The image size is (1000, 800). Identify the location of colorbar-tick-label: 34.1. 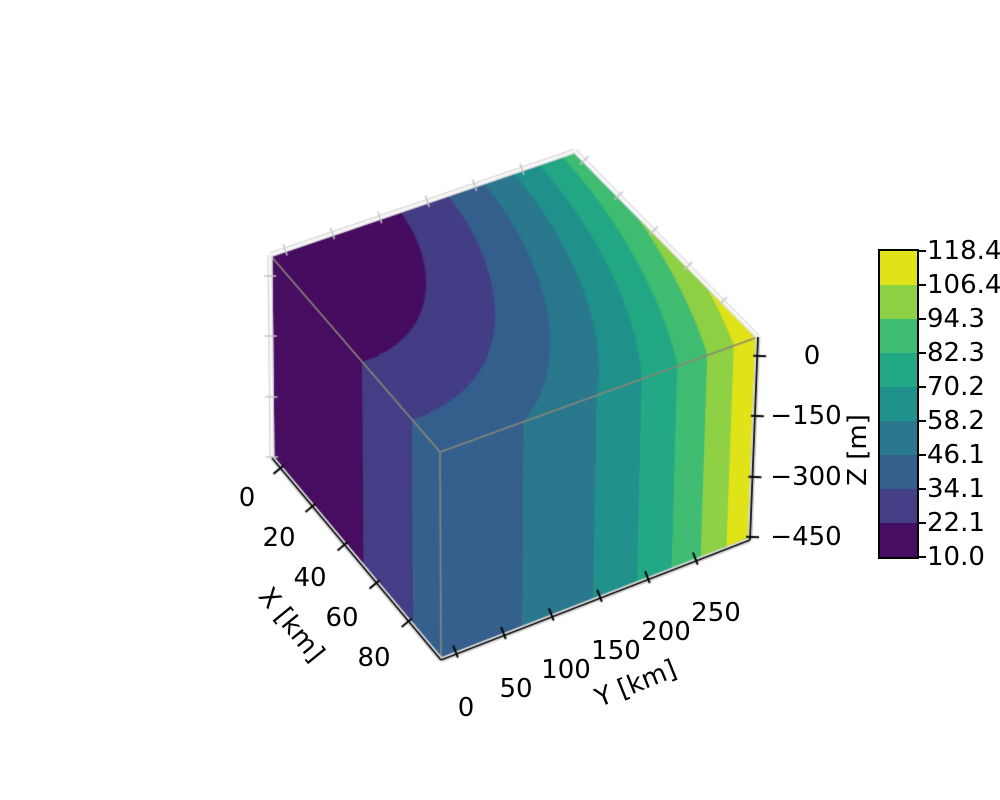
(956, 489).